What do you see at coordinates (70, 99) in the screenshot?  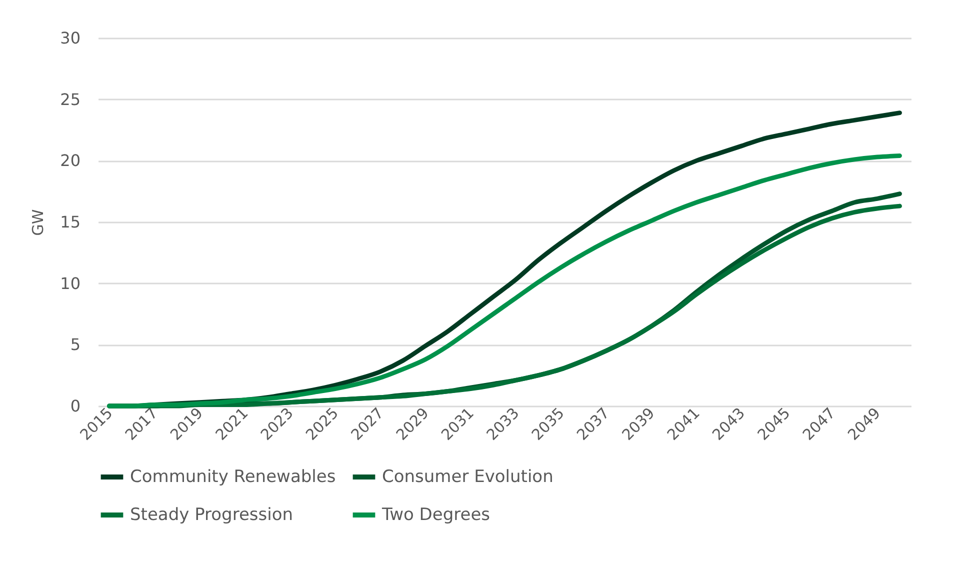 I see `y-tick-label: 25` at bounding box center [70, 99].